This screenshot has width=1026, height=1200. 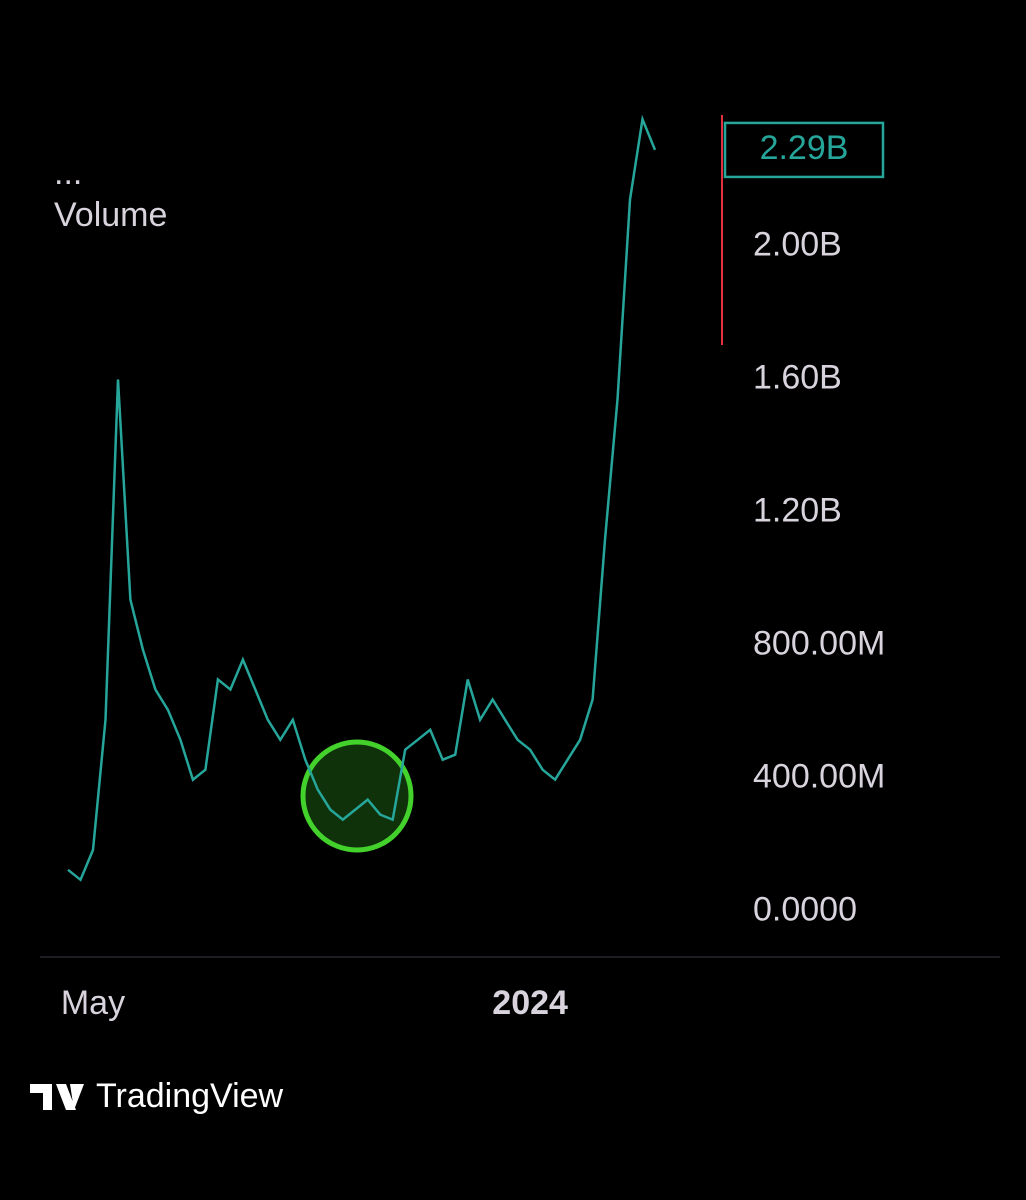 What do you see at coordinates (57, 1097) in the screenshot?
I see `logo-mark` at bounding box center [57, 1097].